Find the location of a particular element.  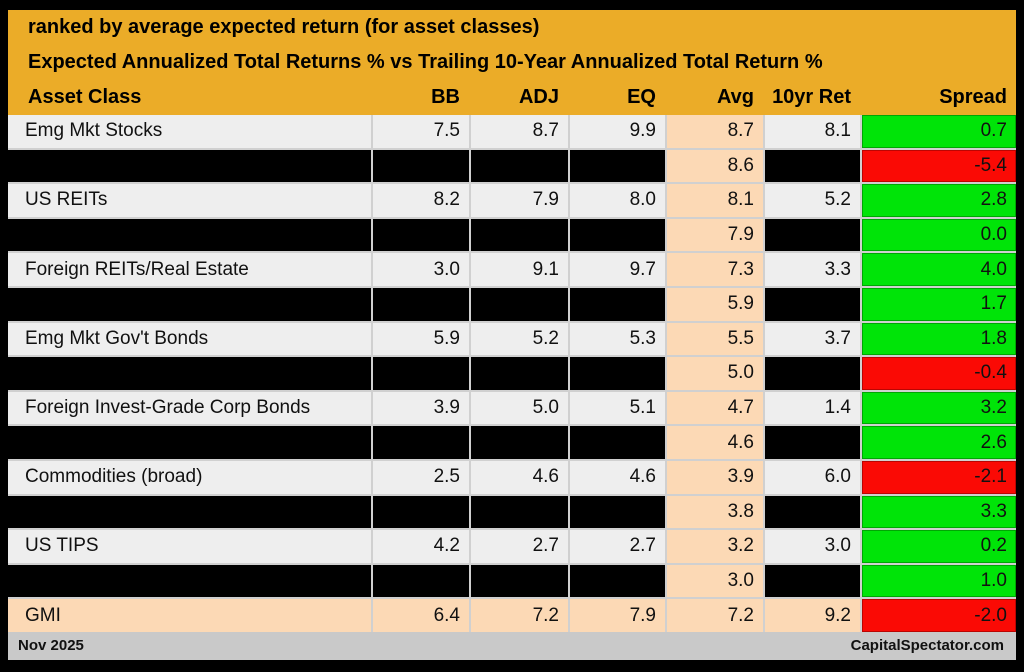

10yr-ret-cell: 9.2 is located at coordinates (812, 615).